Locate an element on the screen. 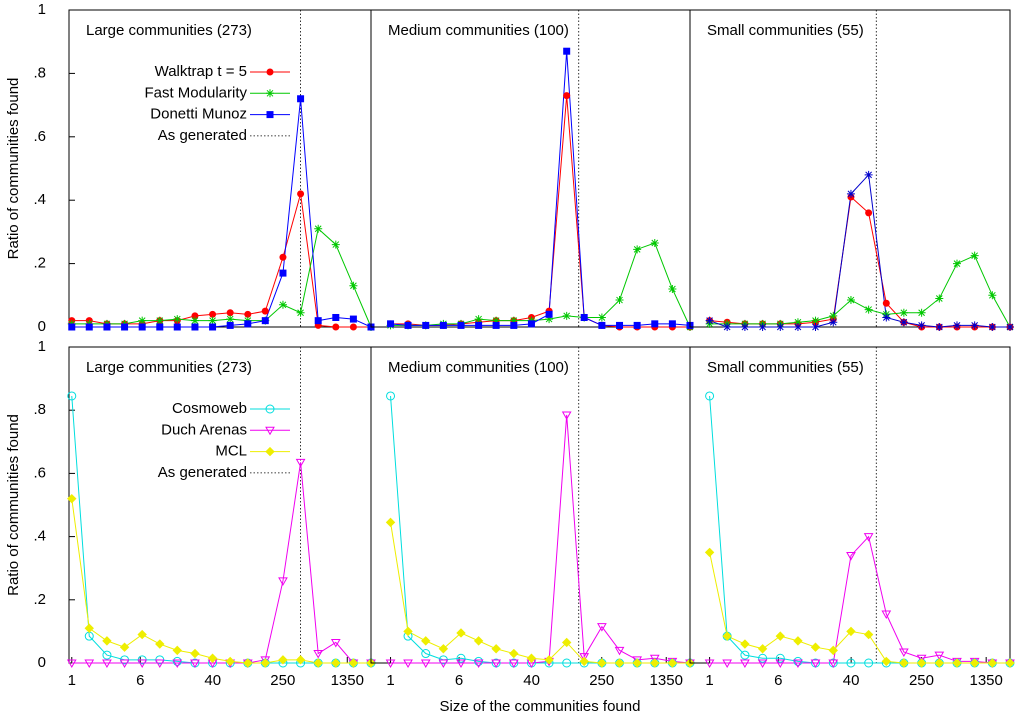  x-tick-label: 1 is located at coordinates (709, 680).